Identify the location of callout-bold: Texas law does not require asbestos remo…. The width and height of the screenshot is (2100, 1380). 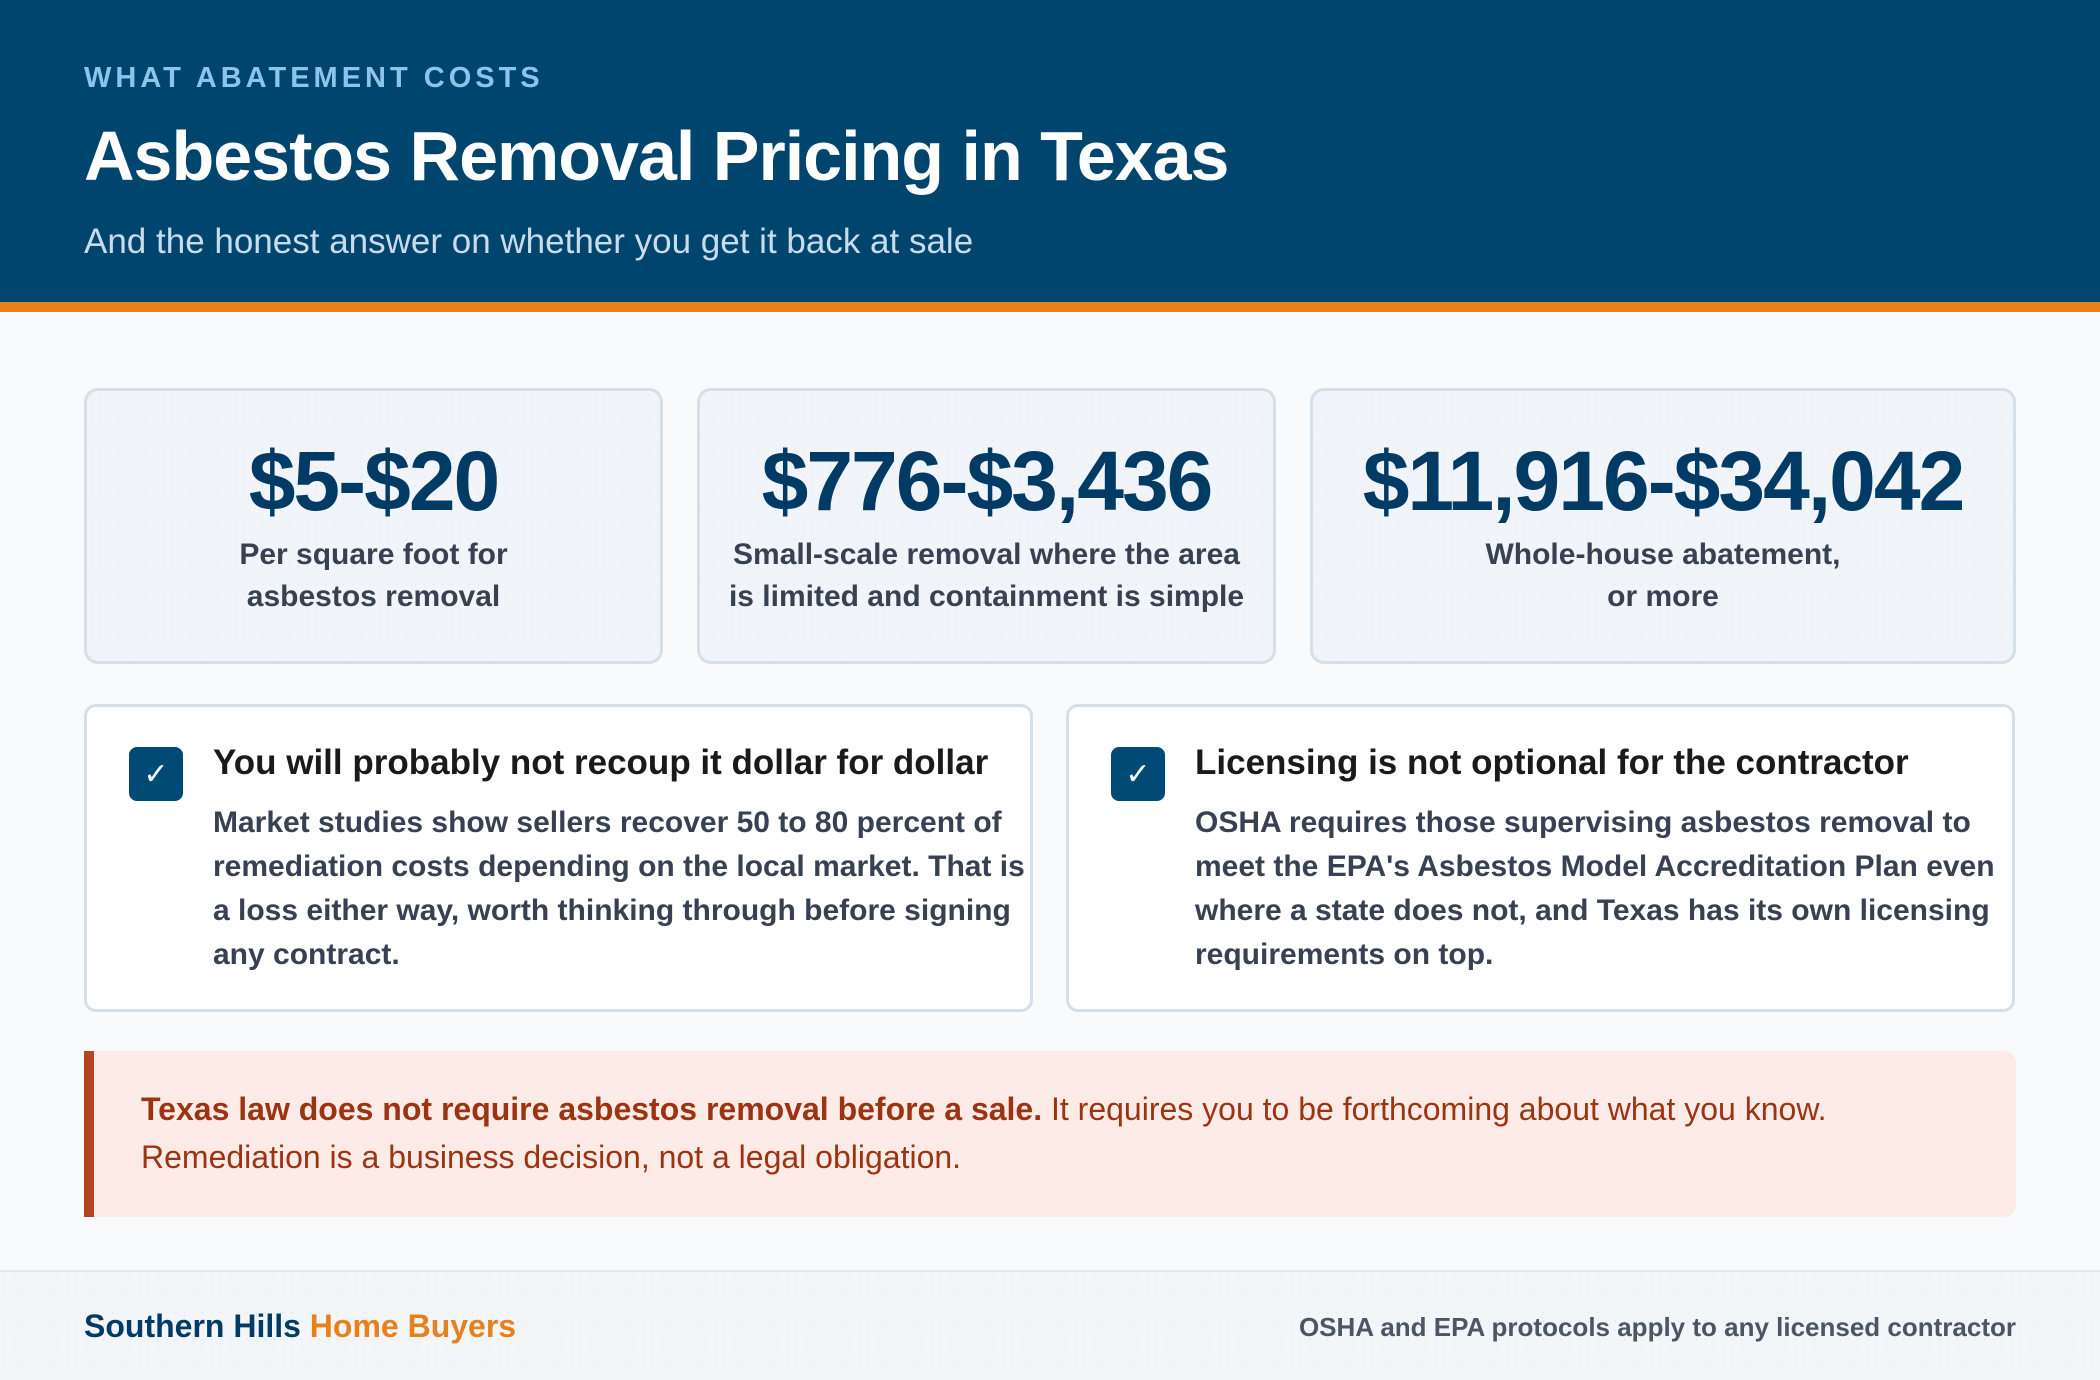
(592, 1109).